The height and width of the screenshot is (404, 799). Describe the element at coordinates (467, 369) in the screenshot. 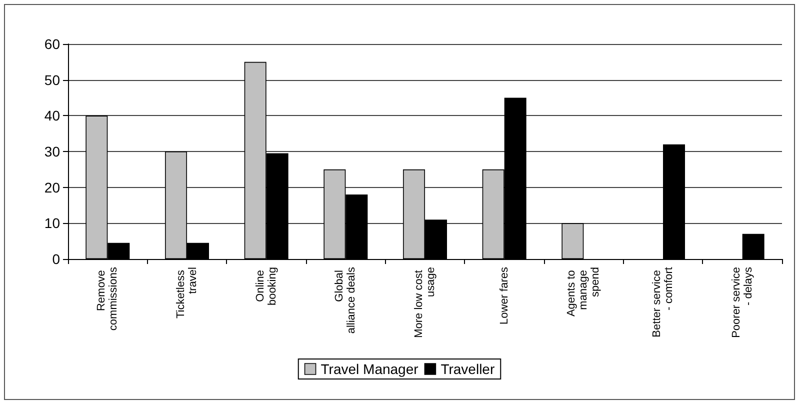

I see `legend-label: Traveller` at that location.